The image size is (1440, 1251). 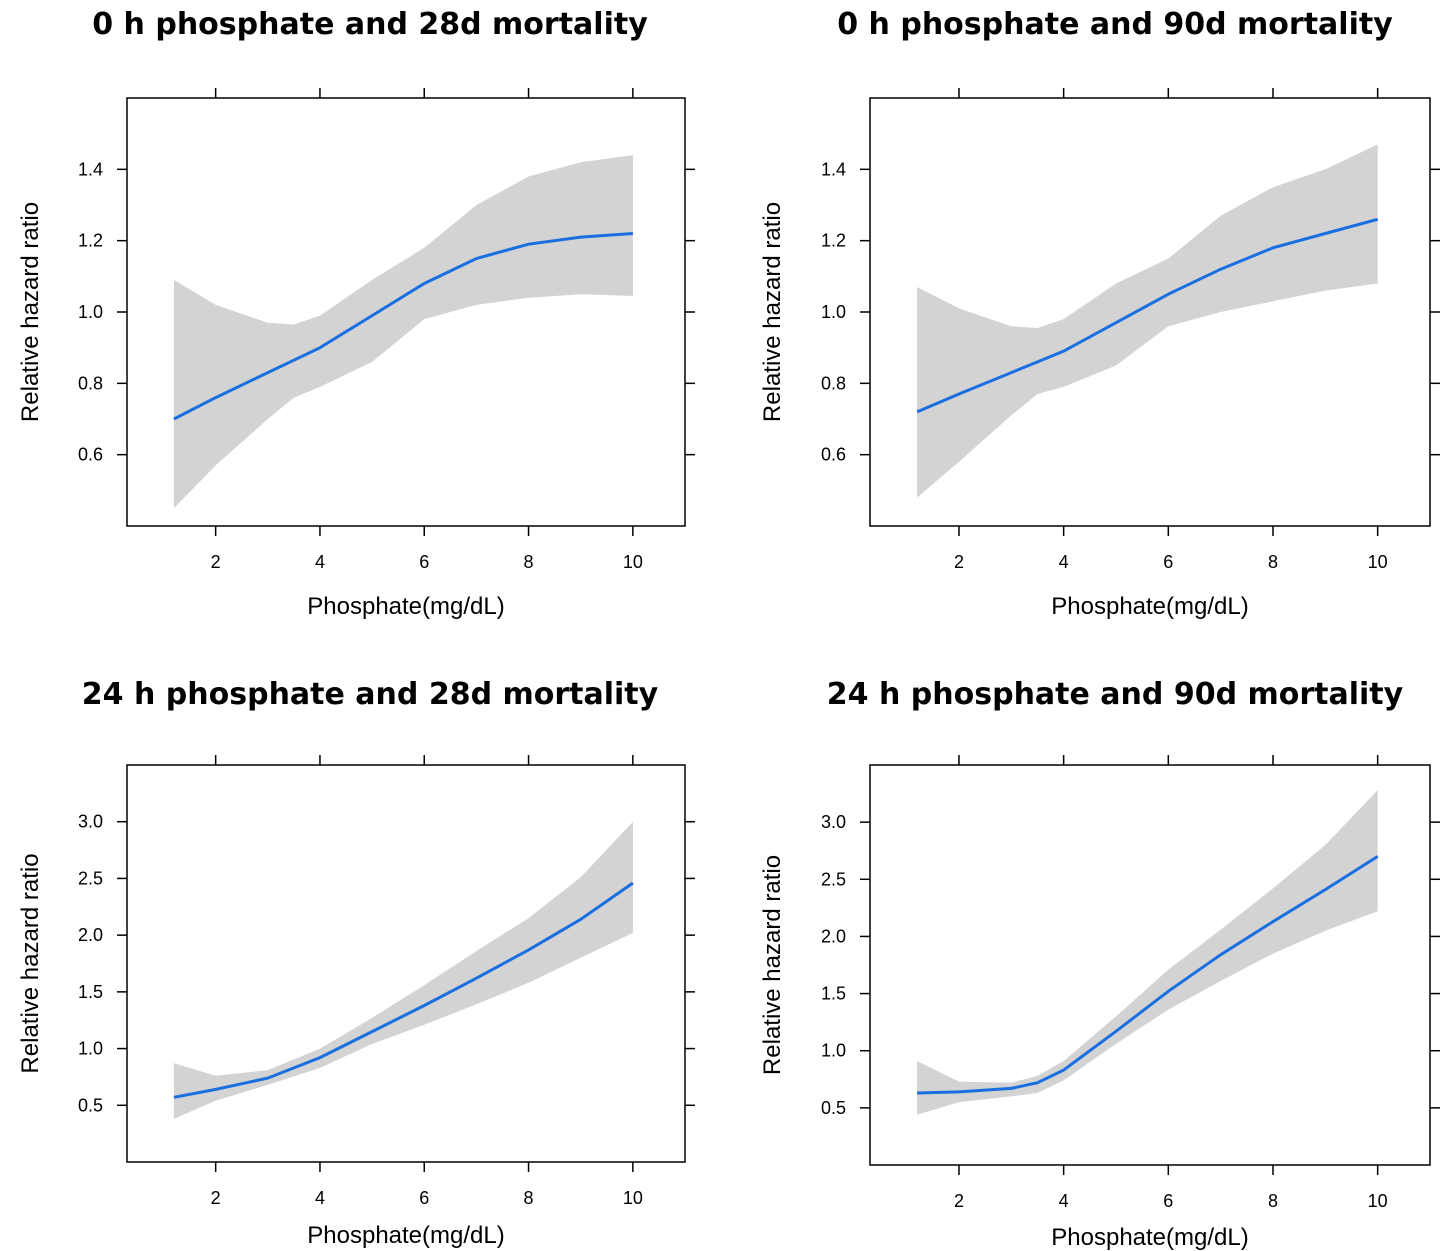 What do you see at coordinates (370, 24) in the screenshot?
I see `chart-title: 0 h phosphate and 28d mortality` at bounding box center [370, 24].